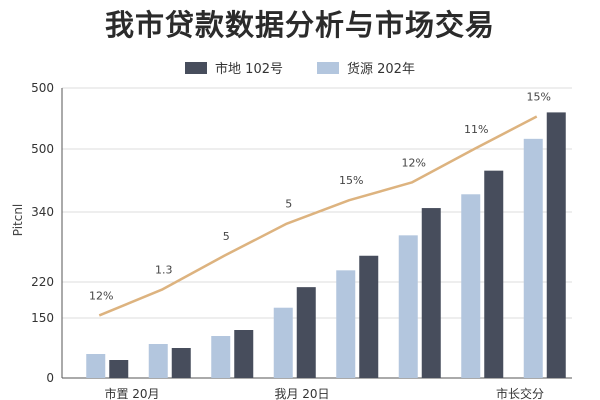  I want to click on y-axis-label: Pitcnl, so click(18, 220).